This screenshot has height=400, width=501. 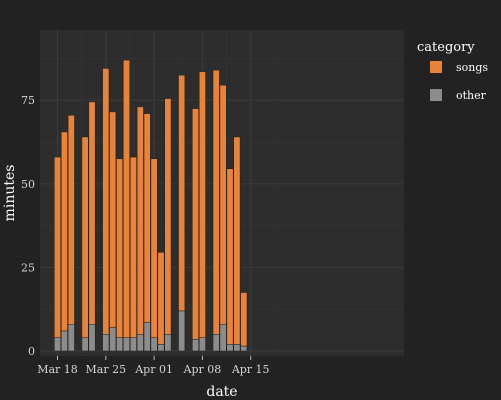 I want to click on x-tick-label: Apr 08, so click(x=202, y=369).